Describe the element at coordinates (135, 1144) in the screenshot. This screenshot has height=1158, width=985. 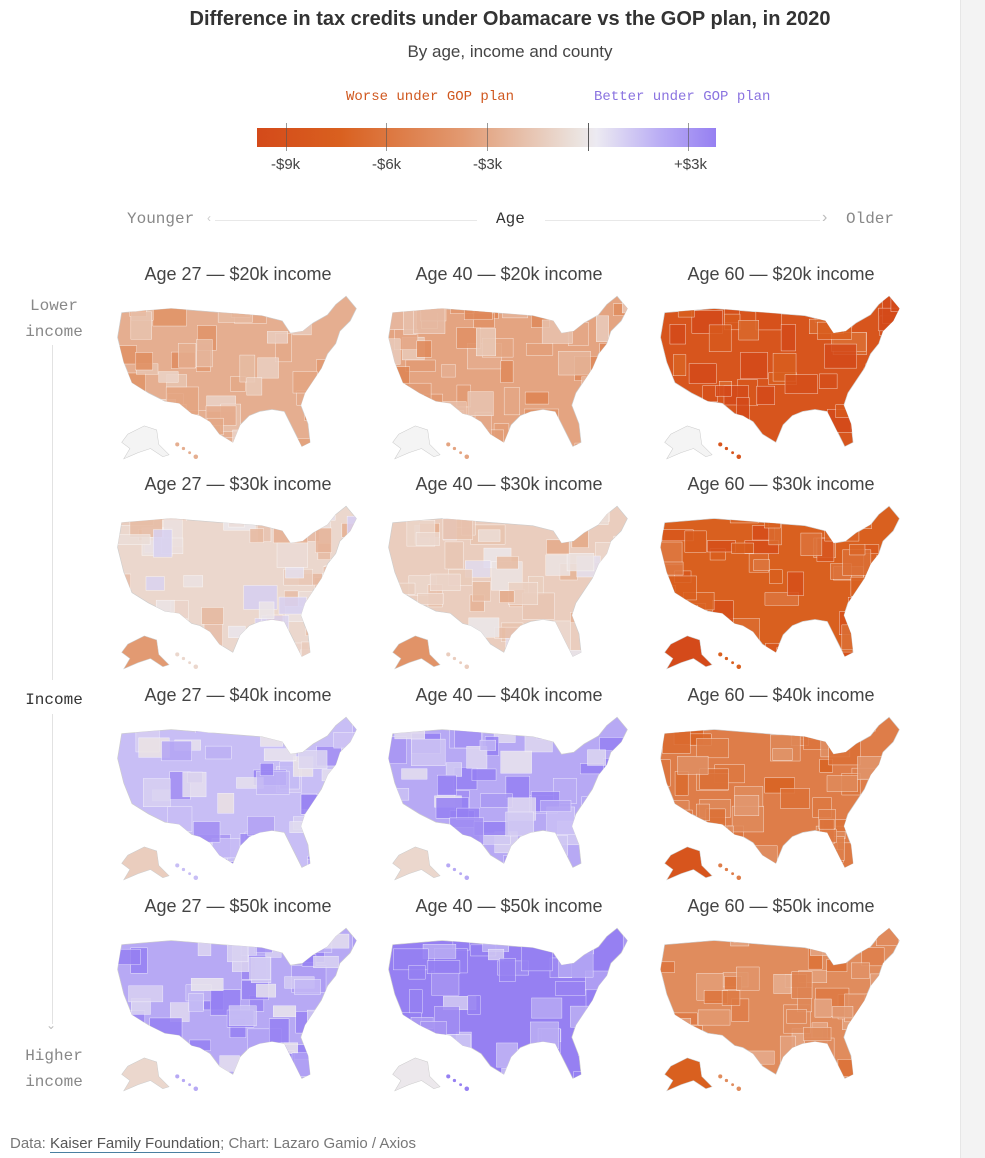
I see `source-link: Kaiser Family Foundation` at that location.